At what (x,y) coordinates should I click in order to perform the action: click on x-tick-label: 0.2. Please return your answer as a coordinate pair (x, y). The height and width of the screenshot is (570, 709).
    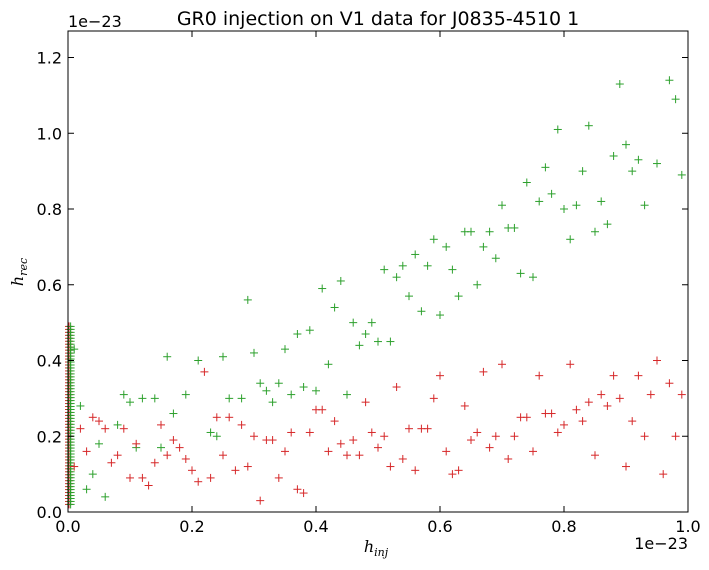
    Looking at the image, I should click on (191, 526).